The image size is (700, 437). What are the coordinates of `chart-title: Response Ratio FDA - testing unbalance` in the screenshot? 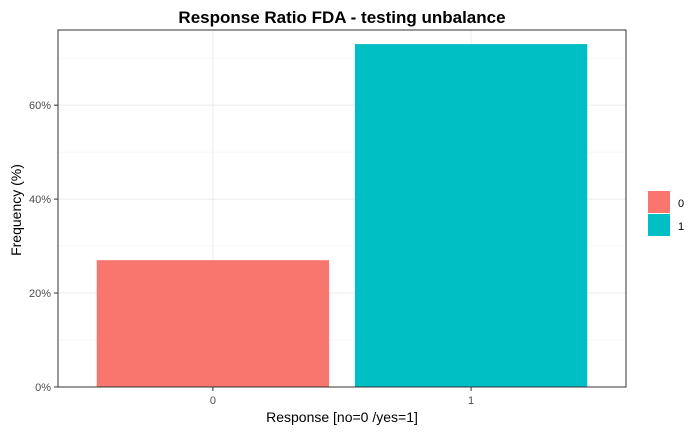 It's located at (341, 17).